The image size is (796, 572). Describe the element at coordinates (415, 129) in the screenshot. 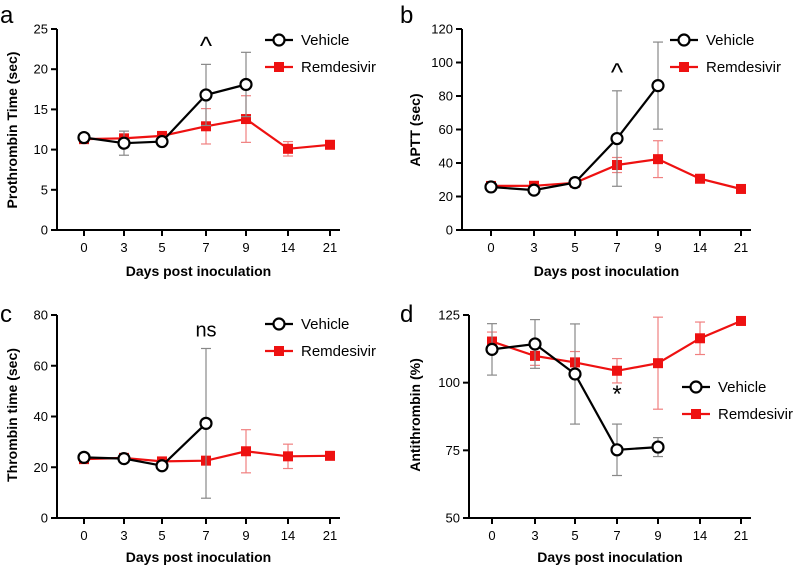

I see `y-axis-title: APTT (sec)` at that location.